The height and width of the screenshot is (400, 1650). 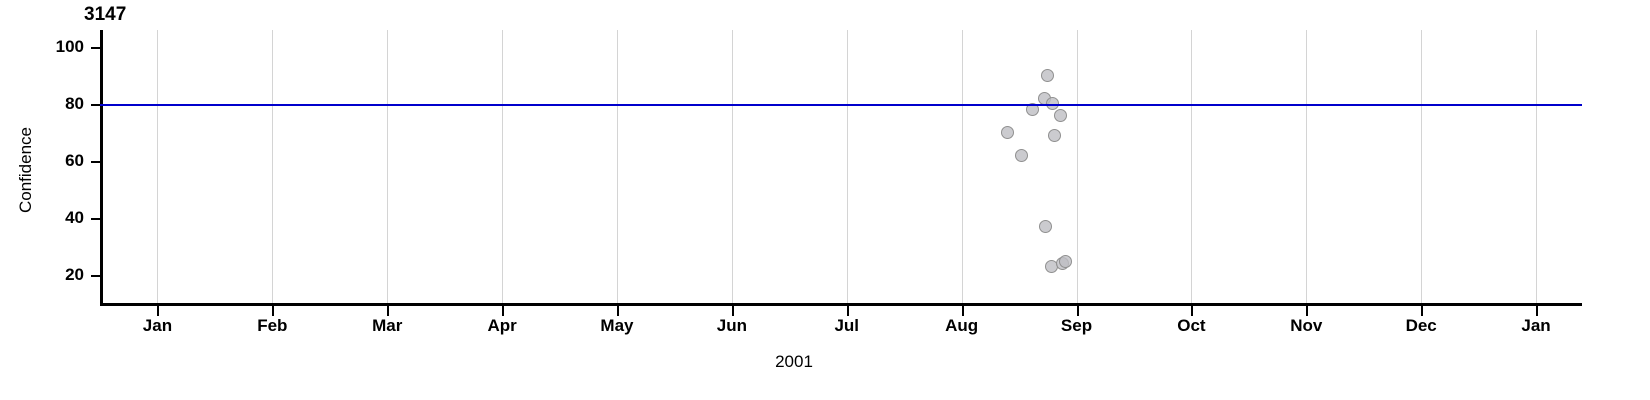 What do you see at coordinates (617, 325) in the screenshot?
I see `x-tick-label-may-4: May` at bounding box center [617, 325].